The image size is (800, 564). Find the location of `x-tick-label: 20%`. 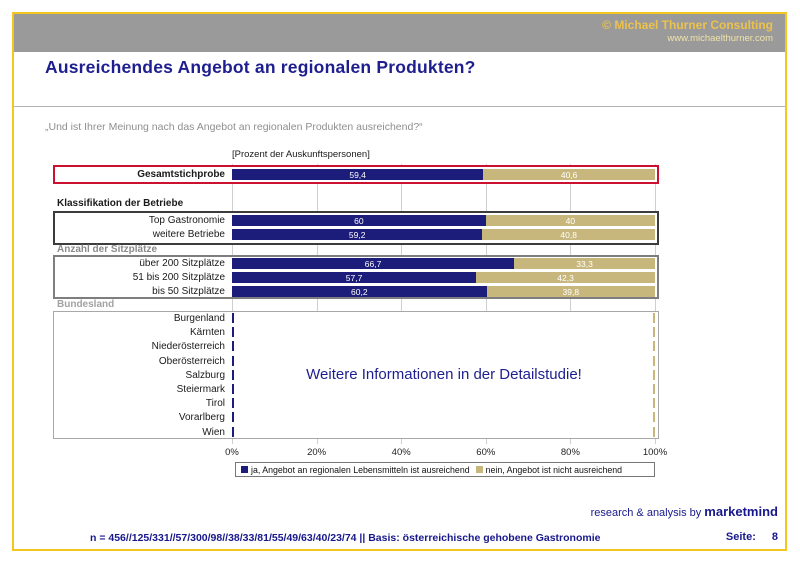

x-tick-label: 20% is located at coordinates (317, 452).